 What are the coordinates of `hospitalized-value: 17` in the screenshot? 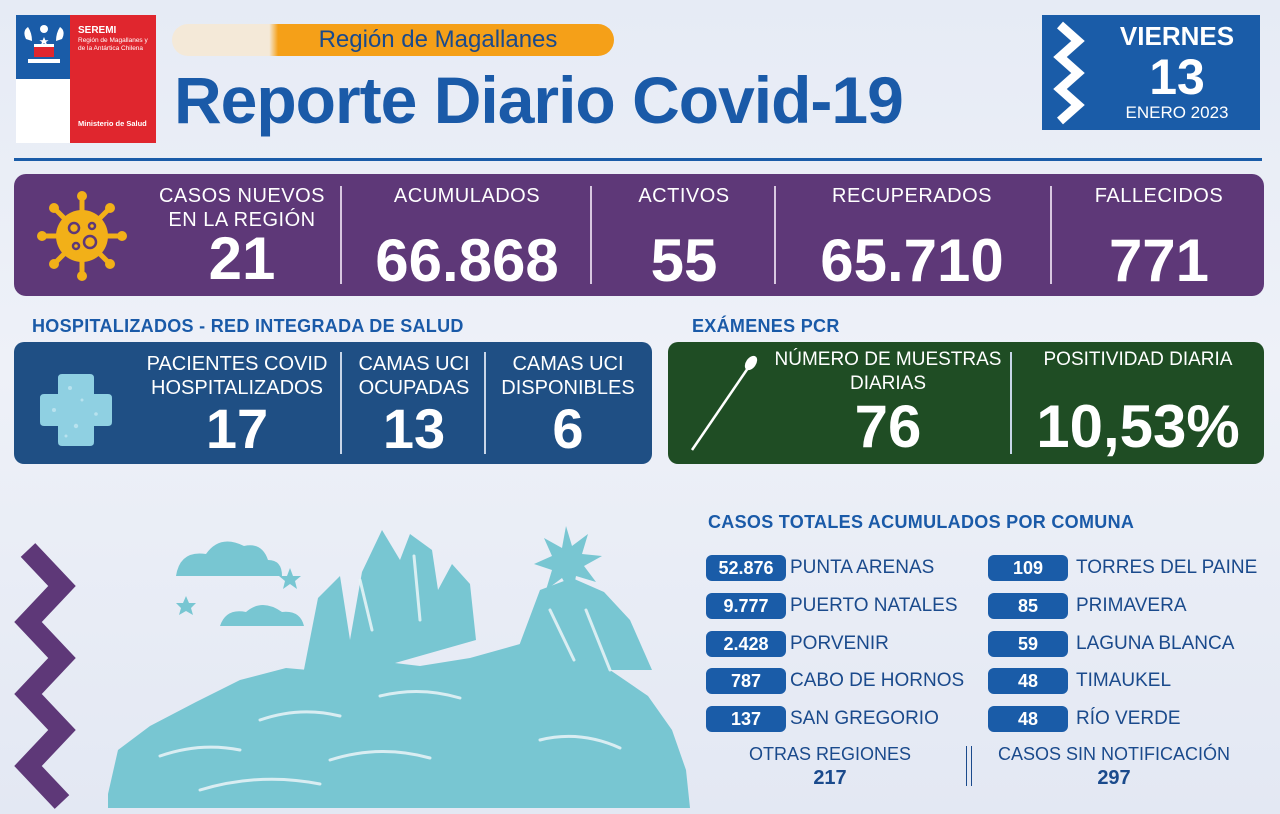 It's located at (237, 428).